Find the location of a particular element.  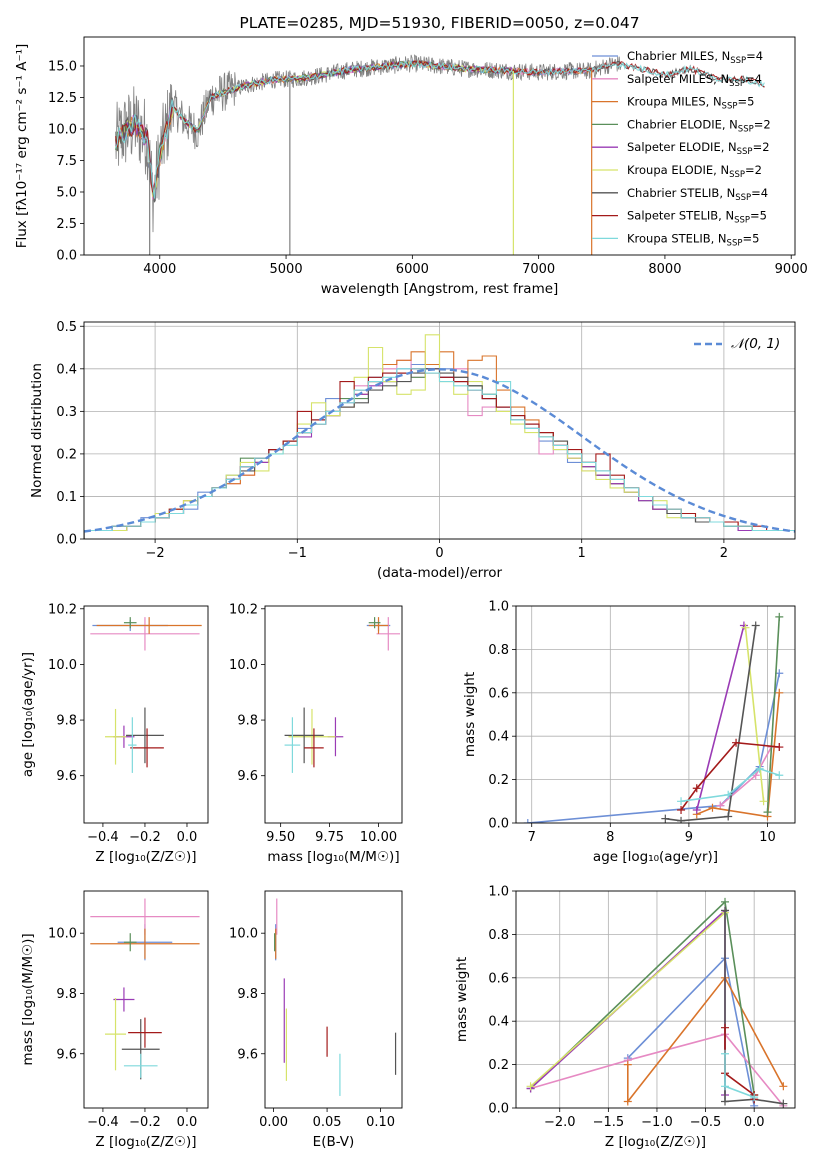

x-tick-label: 9.75 is located at coordinates (329, 837).